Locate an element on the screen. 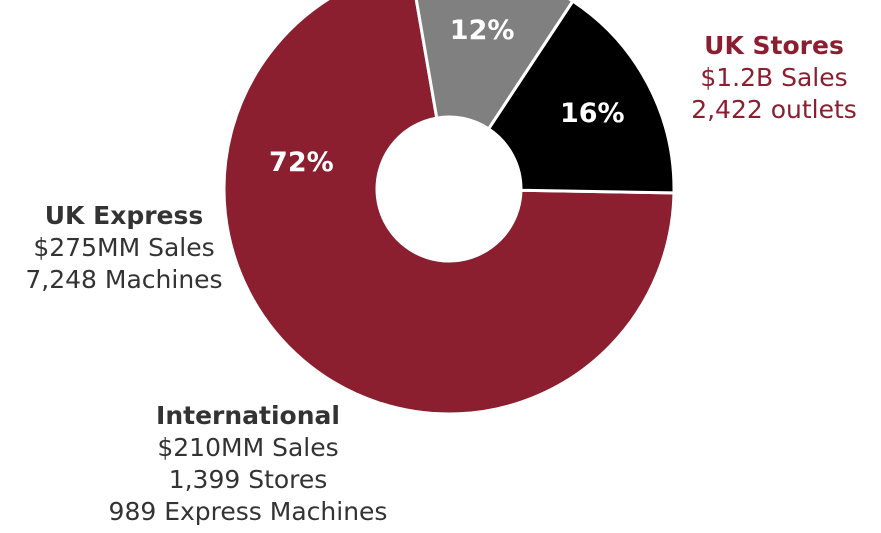 Image resolution: width=881 pixels, height=533 pixels. donut-percent-labels: 72% 12% 16% is located at coordinates (447, 96).